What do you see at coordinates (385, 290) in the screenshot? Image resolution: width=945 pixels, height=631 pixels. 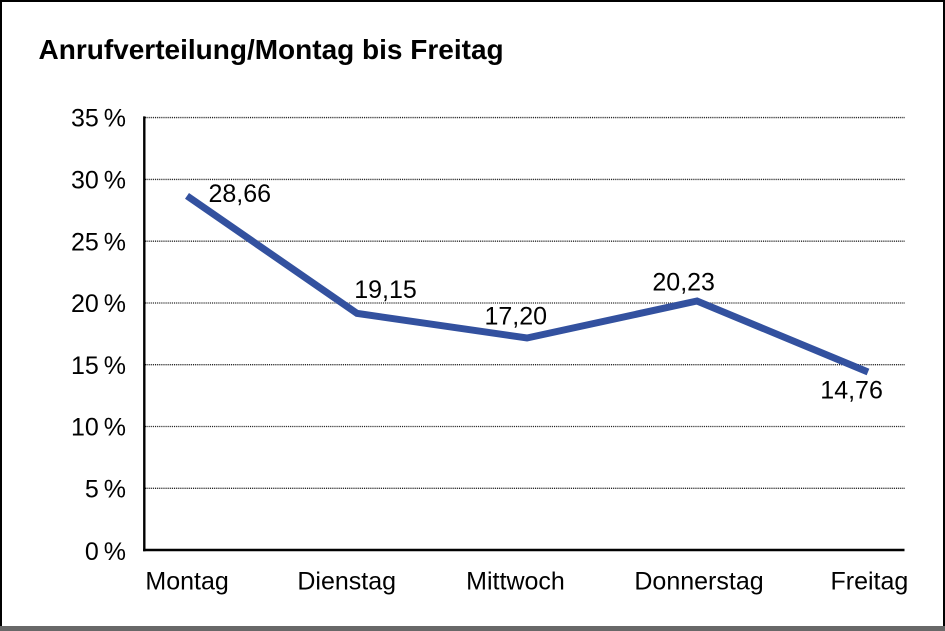 I see `svg-text: 19,15` at bounding box center [385, 290].